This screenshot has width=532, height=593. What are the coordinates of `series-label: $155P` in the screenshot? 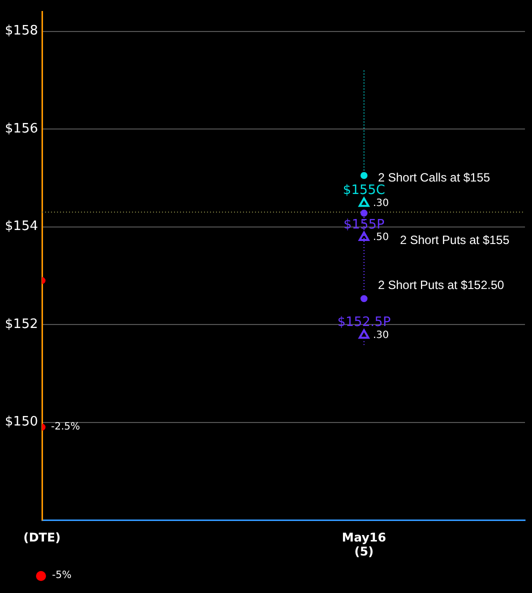 It's located at (364, 224).